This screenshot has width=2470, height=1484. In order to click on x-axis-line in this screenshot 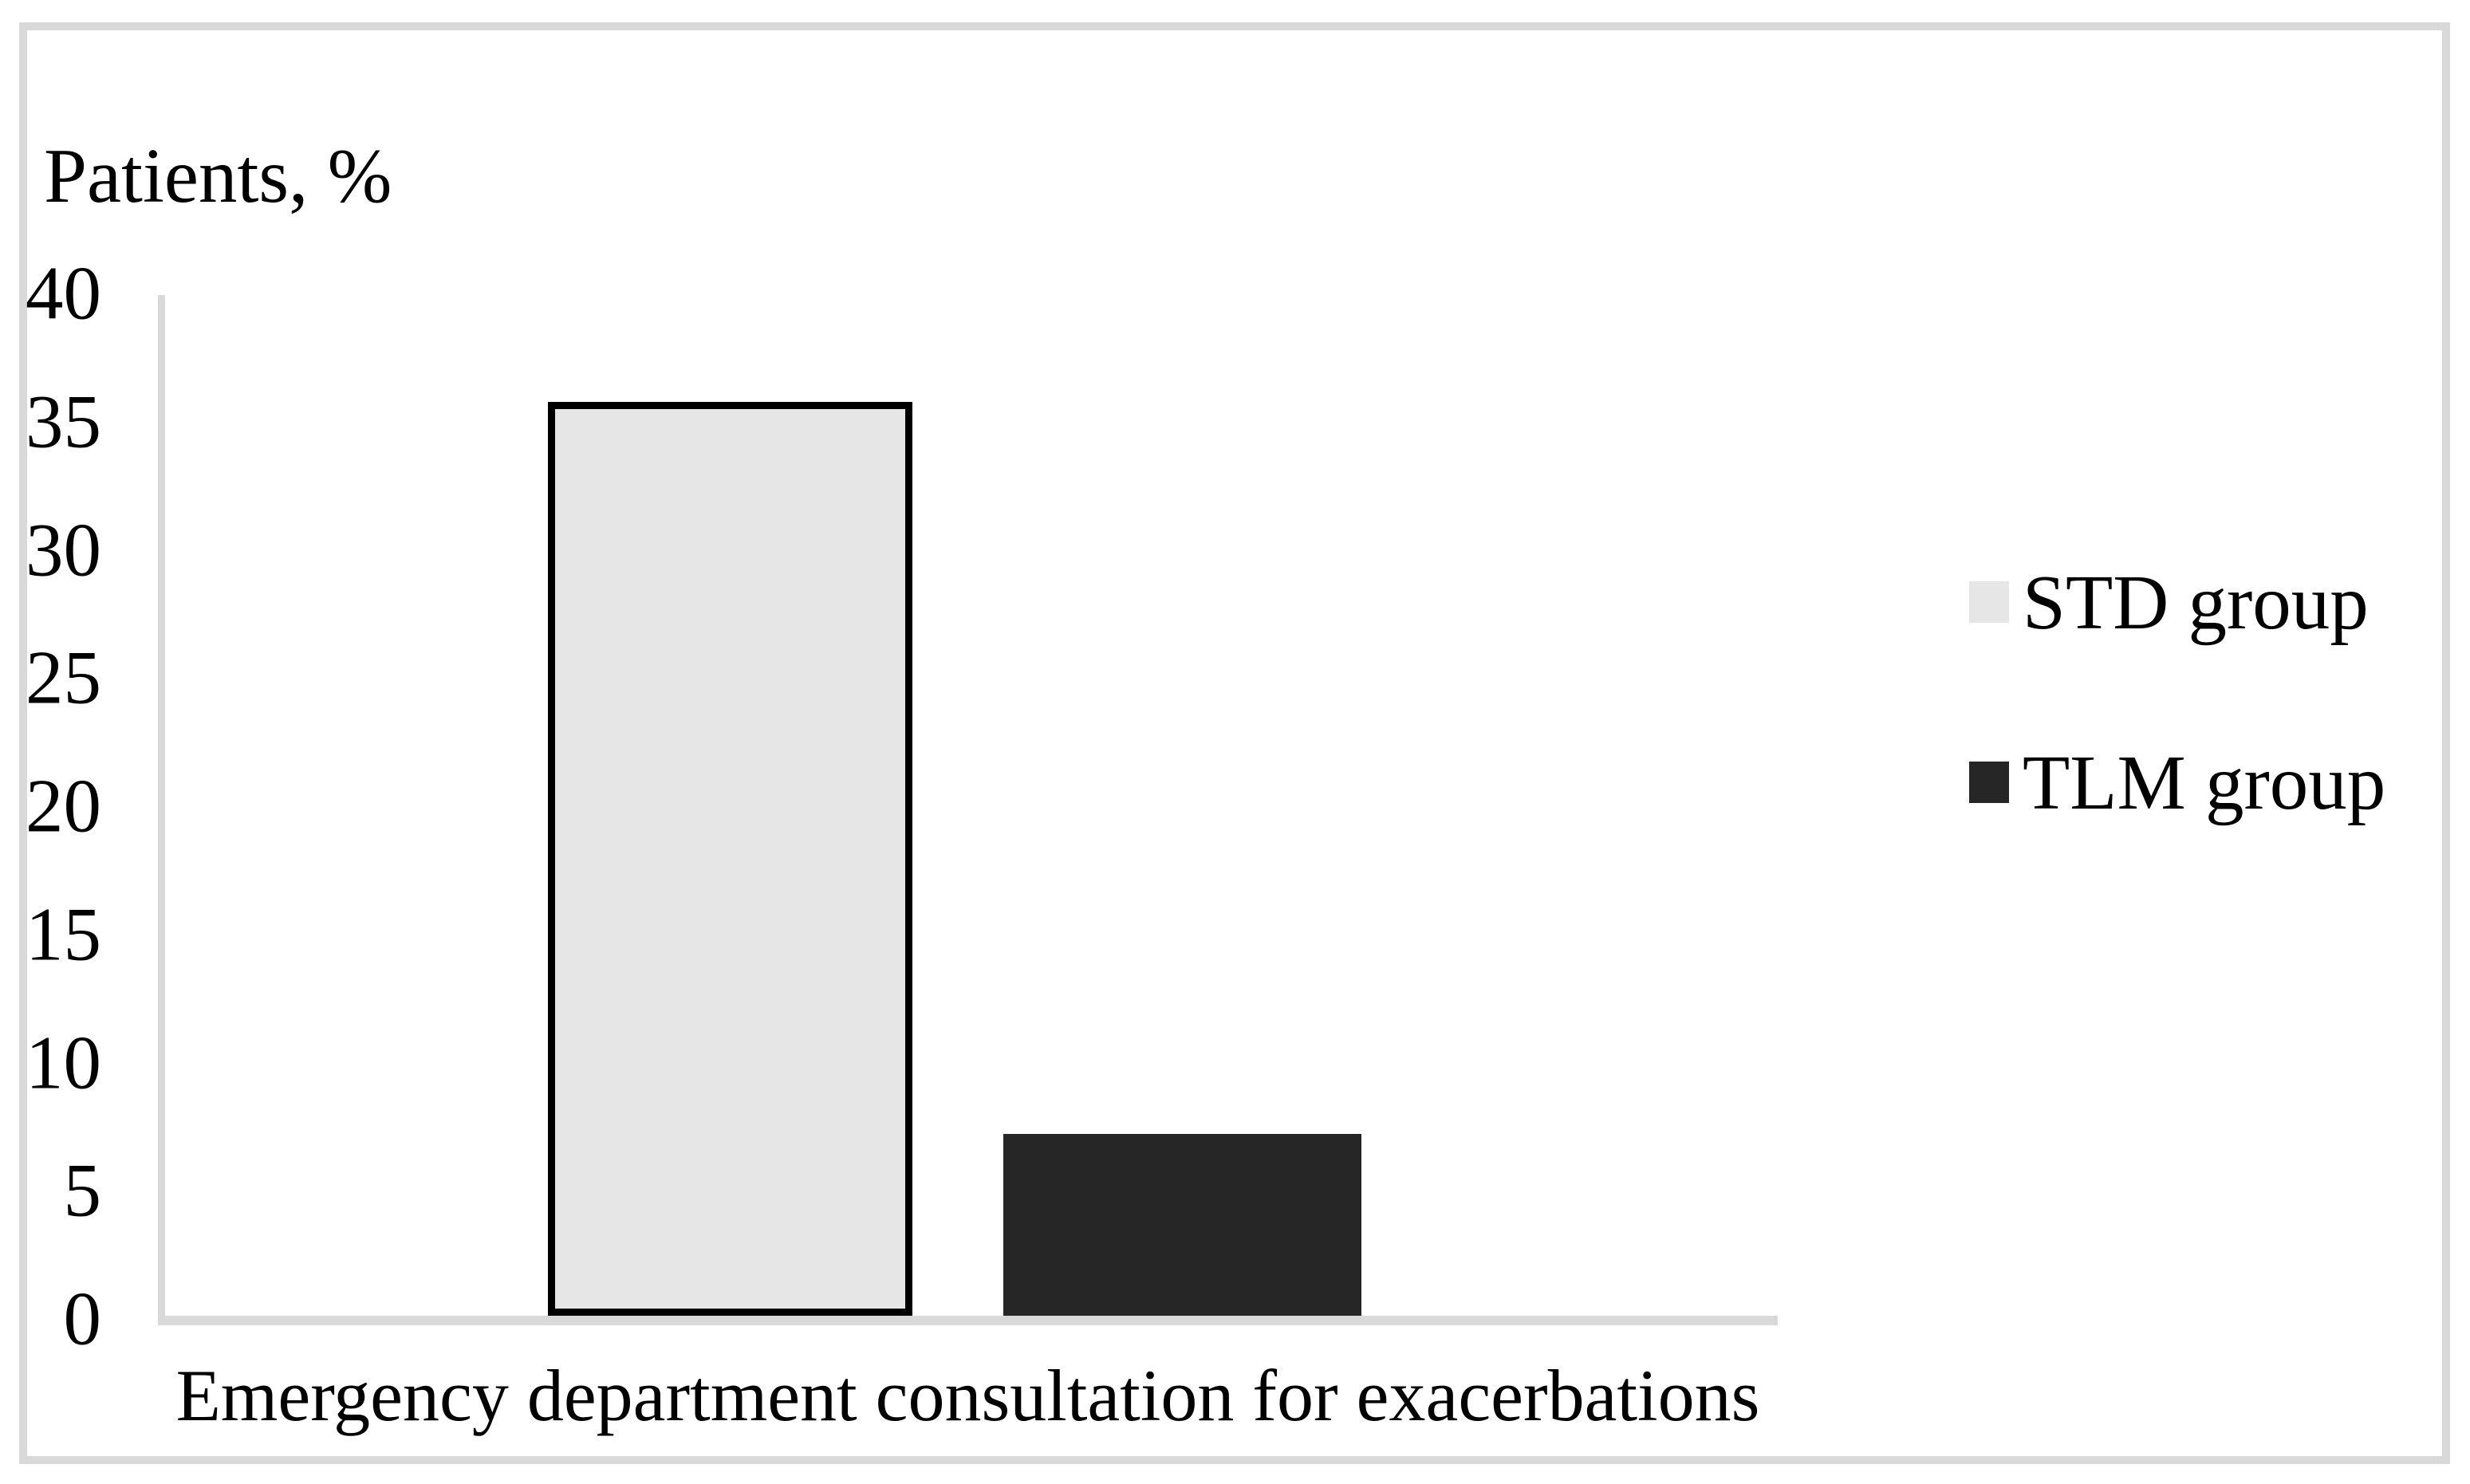, I will do `click(968, 1320)`.